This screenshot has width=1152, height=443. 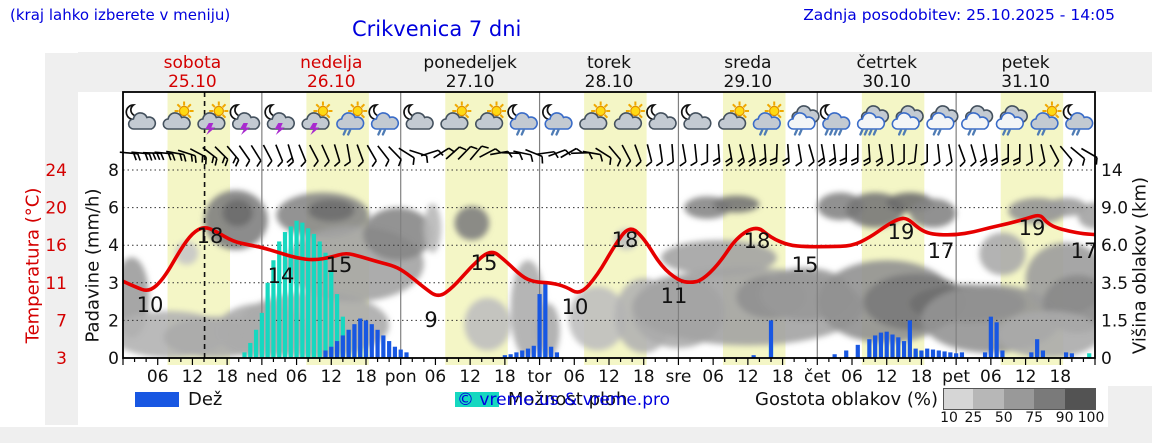 What do you see at coordinates (470, 63) in the screenshot?
I see `day-name: ponedeljek` at bounding box center [470, 63].